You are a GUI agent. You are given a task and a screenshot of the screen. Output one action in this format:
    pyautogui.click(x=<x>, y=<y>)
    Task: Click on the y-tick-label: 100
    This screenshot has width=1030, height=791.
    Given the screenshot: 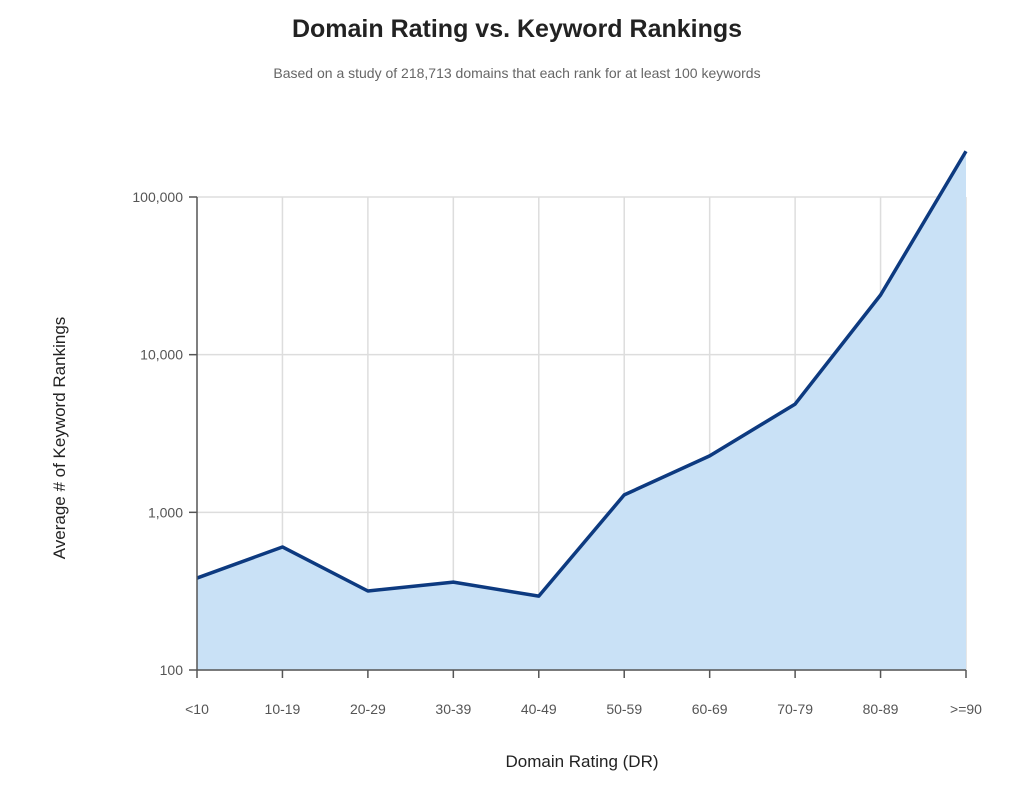 What is the action you would take?
    pyautogui.click(x=172, y=670)
    